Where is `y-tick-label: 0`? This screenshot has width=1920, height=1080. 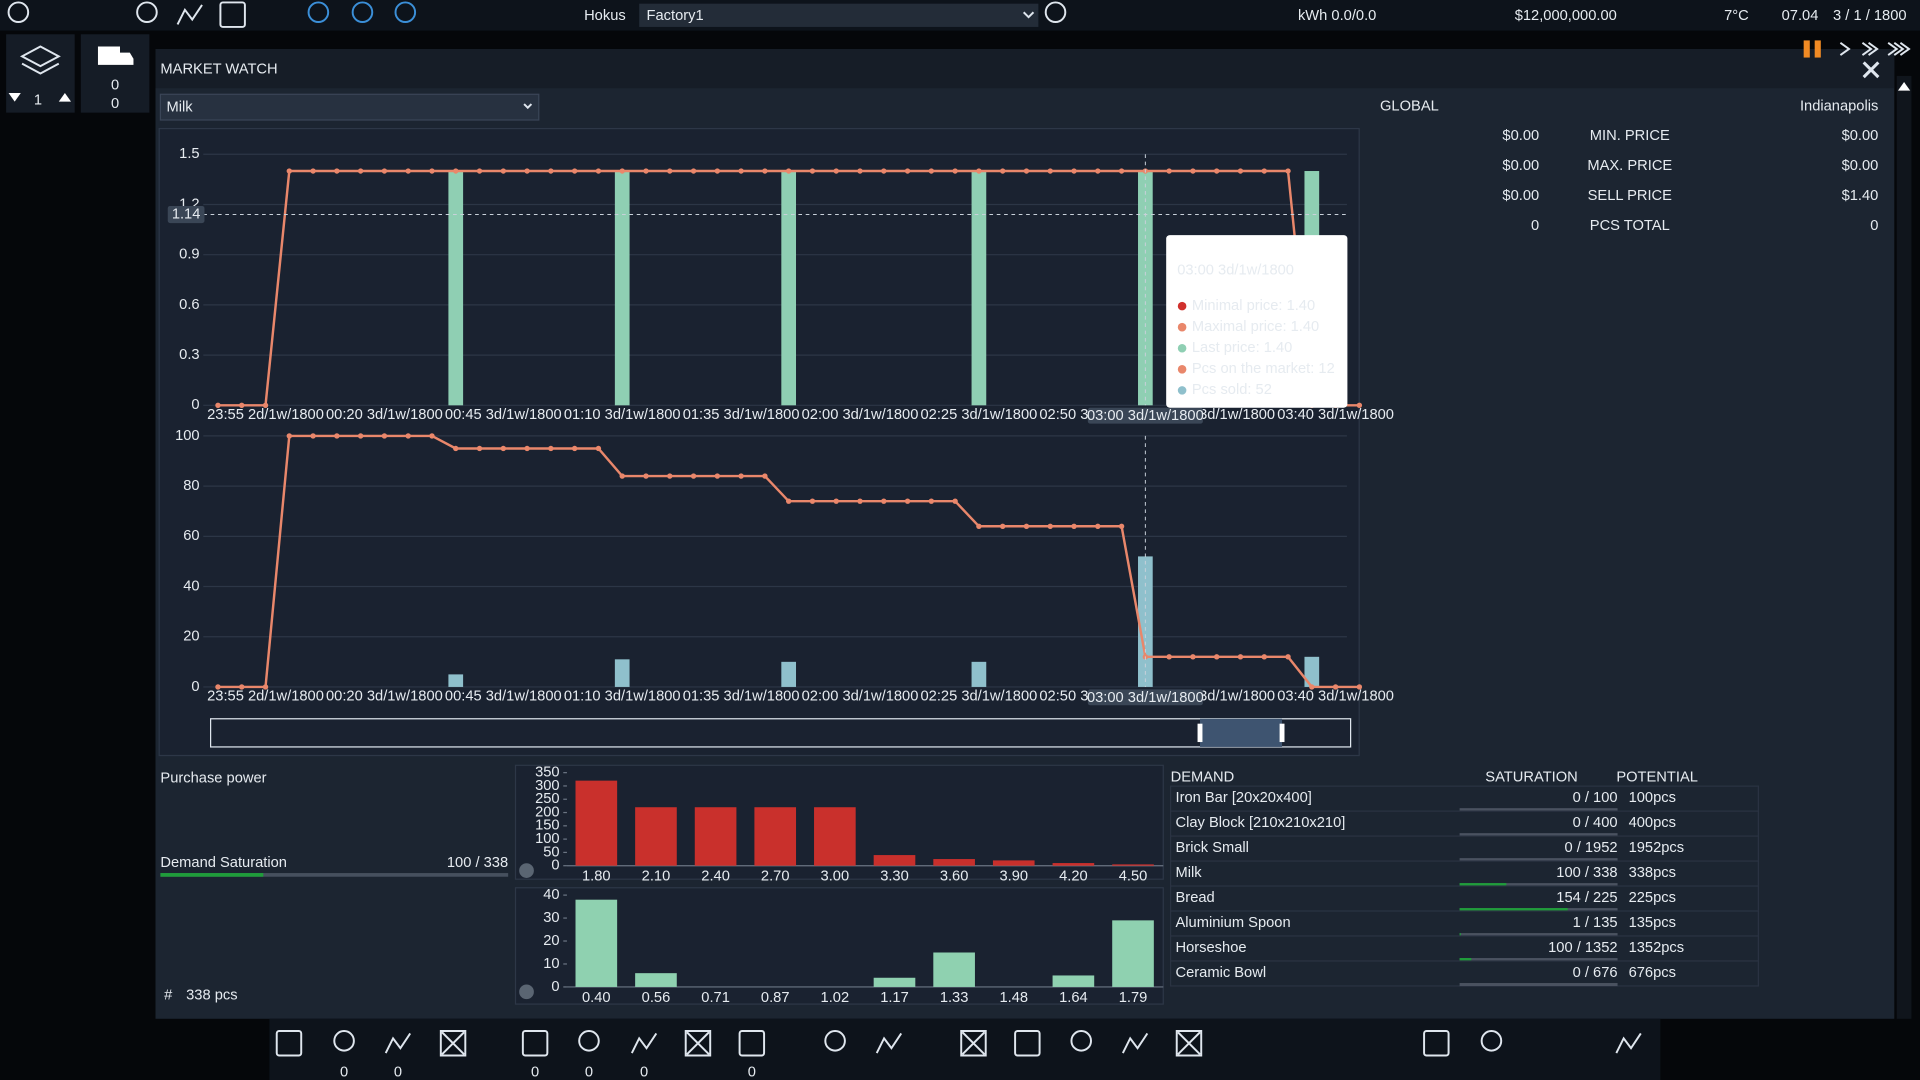
y-tick-label: 0 is located at coordinates (195, 405).